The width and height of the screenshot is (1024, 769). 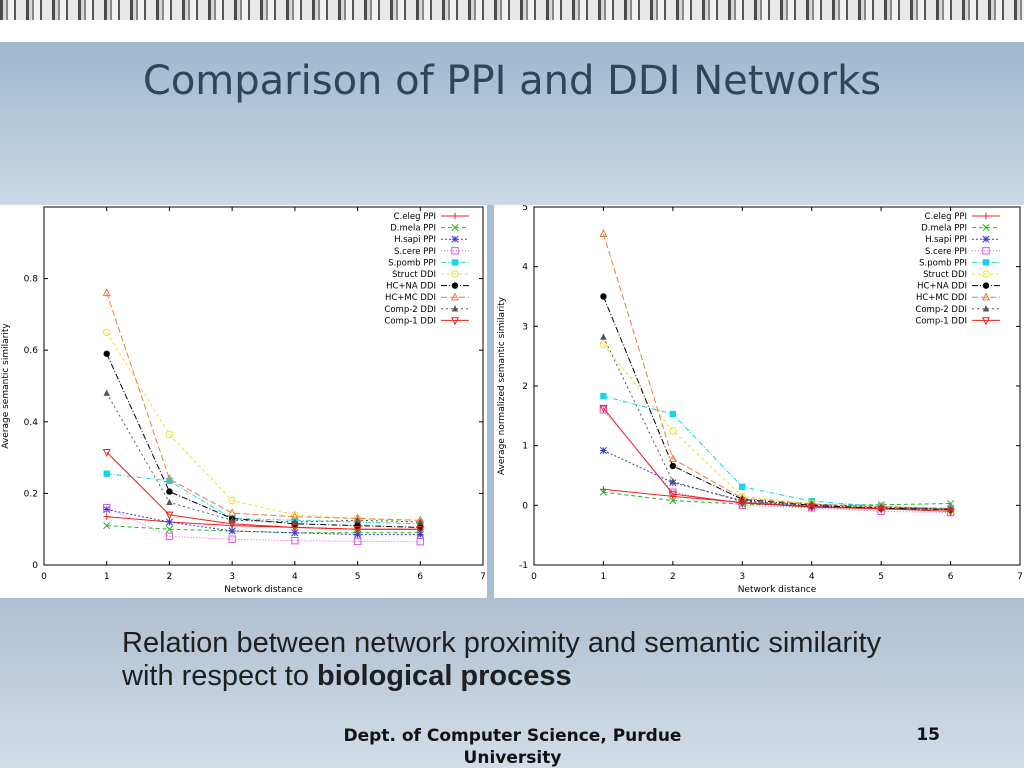 What do you see at coordinates (31, 423) in the screenshot?
I see `y-tick-label: 0.4` at bounding box center [31, 423].